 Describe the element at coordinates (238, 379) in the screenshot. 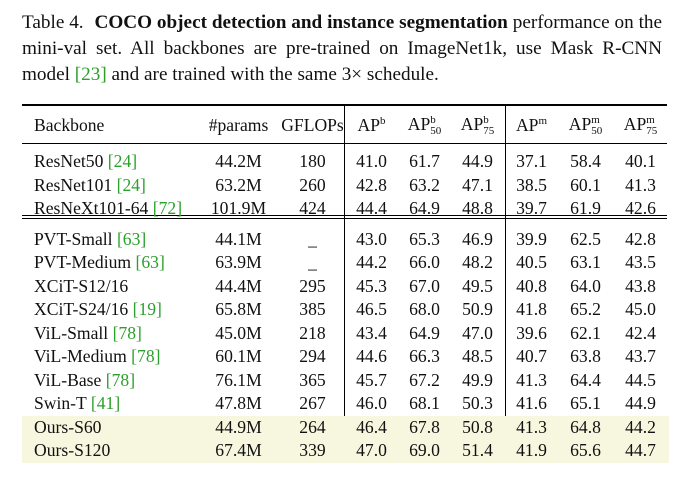

I see `params-cell: 76.1M` at that location.